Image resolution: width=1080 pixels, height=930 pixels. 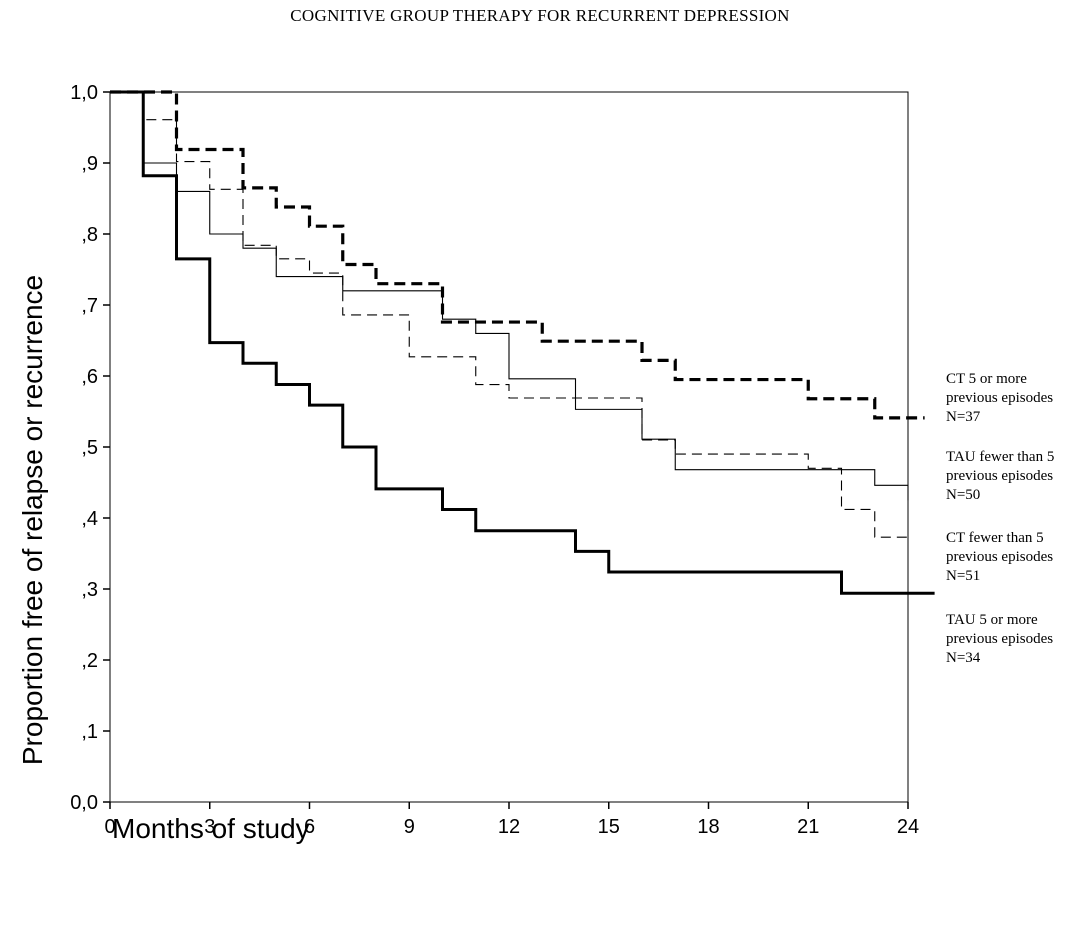 What do you see at coordinates (89, 590) in the screenshot?
I see `y-tick-label: ,3` at bounding box center [89, 590].